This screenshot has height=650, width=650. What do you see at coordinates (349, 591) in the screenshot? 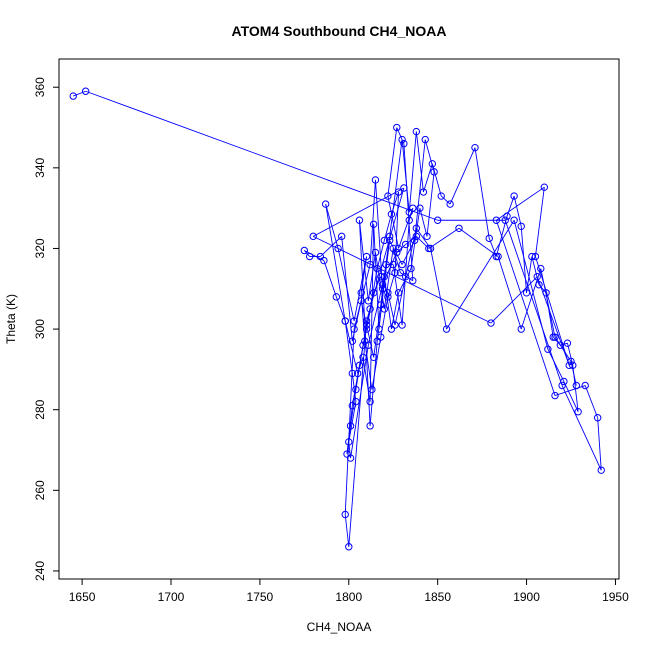
I see `x-axis: 1650 1700 1750 1800 1850 1900 1950` at bounding box center [349, 591].